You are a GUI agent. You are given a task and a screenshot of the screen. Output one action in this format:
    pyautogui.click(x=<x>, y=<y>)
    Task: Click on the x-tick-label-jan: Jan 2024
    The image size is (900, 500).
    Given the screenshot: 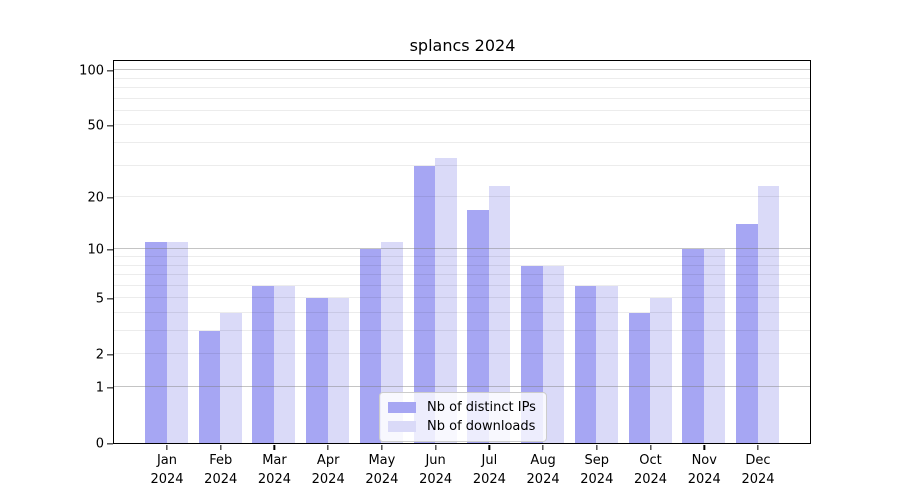 What is the action you would take?
    pyautogui.click(x=167, y=470)
    